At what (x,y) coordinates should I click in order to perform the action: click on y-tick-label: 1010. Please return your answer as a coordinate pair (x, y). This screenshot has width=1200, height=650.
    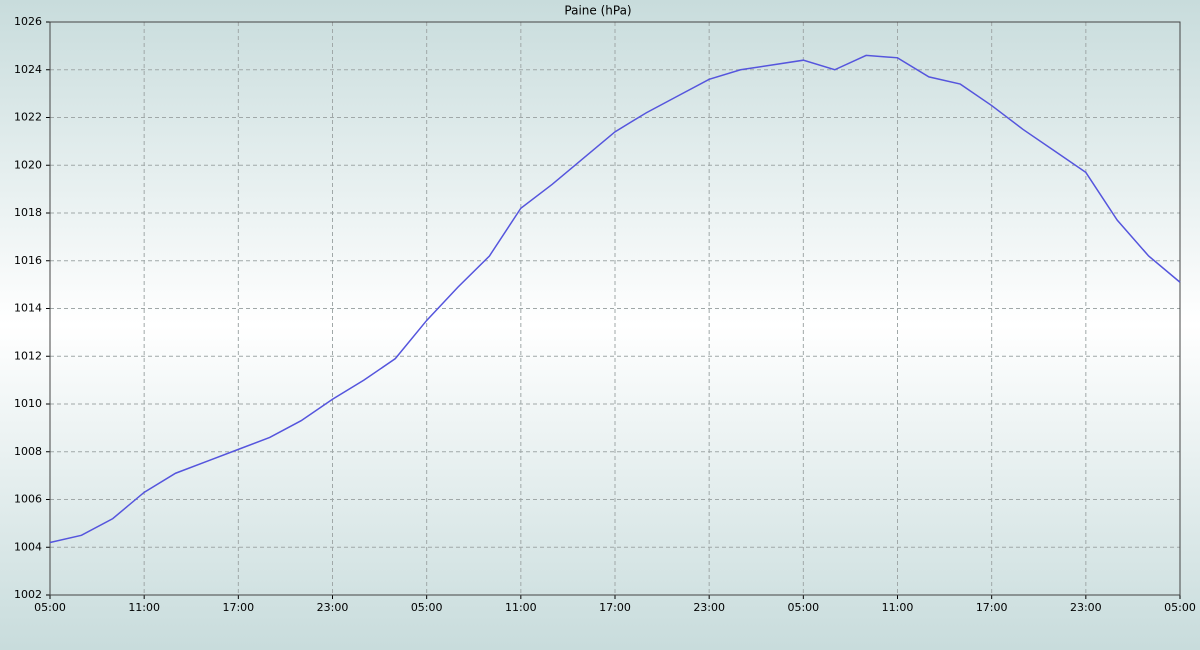
    Looking at the image, I should click on (28, 403).